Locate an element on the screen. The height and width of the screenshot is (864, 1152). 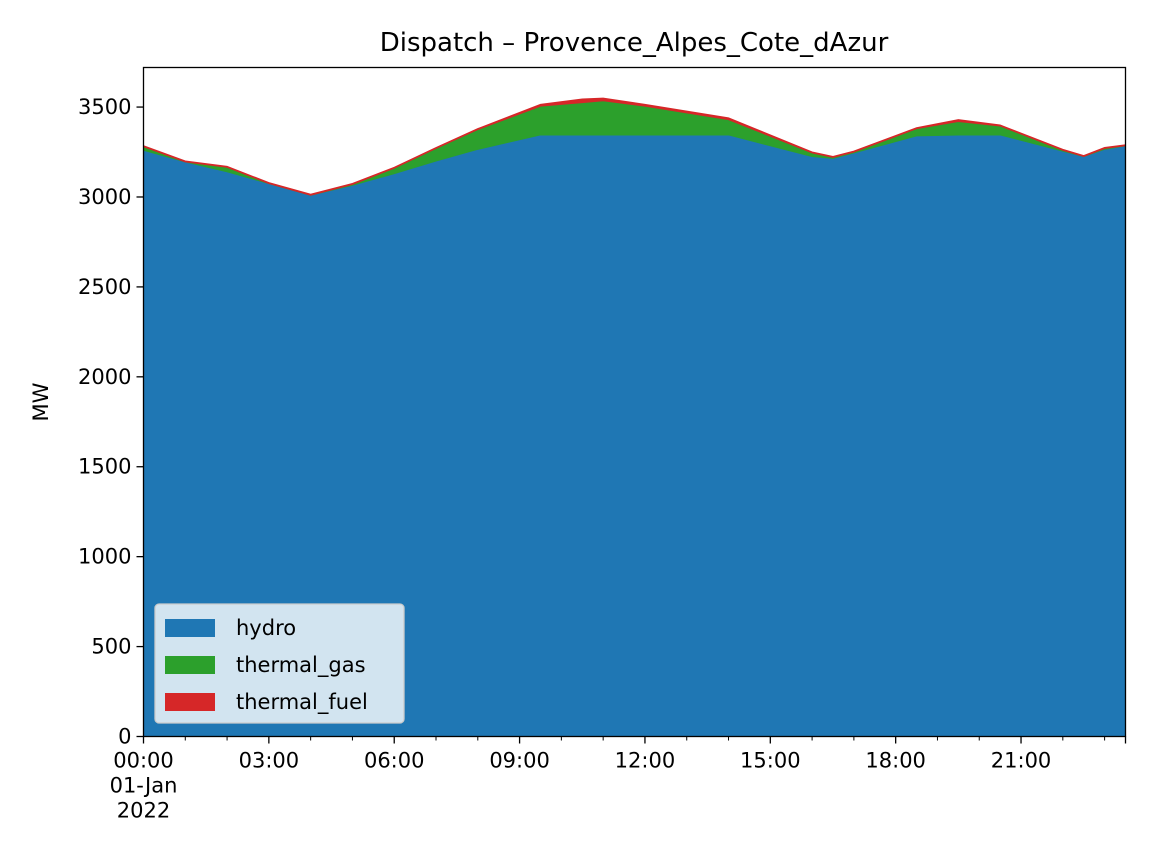
y-tick-label: 3000 is located at coordinates (104, 197).